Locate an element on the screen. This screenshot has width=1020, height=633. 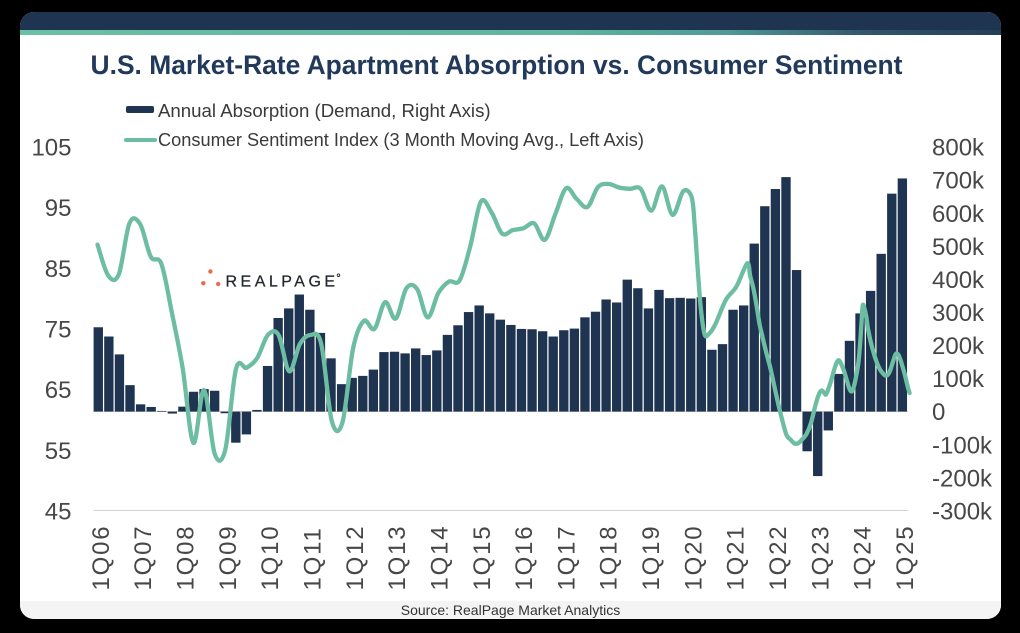
svg-text: 1Q18 is located at coordinates (609, 558).